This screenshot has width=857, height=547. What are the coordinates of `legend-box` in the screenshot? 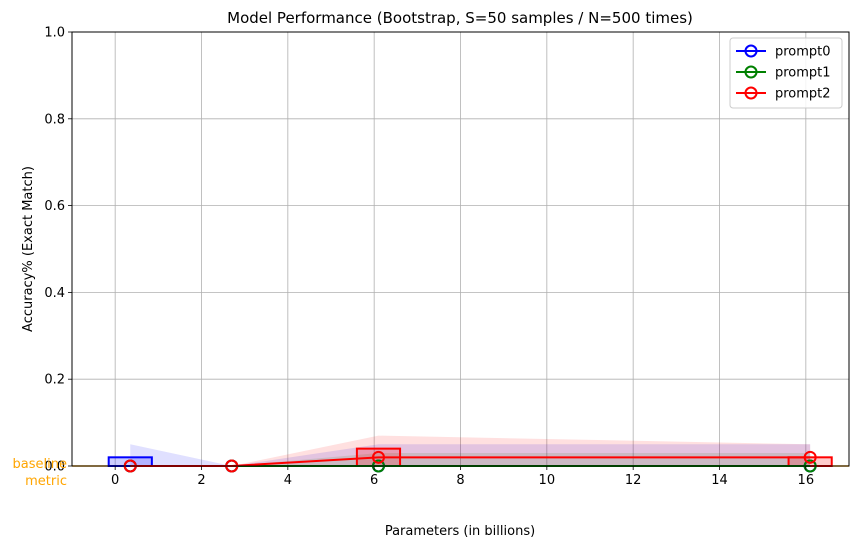 It's located at (786, 73).